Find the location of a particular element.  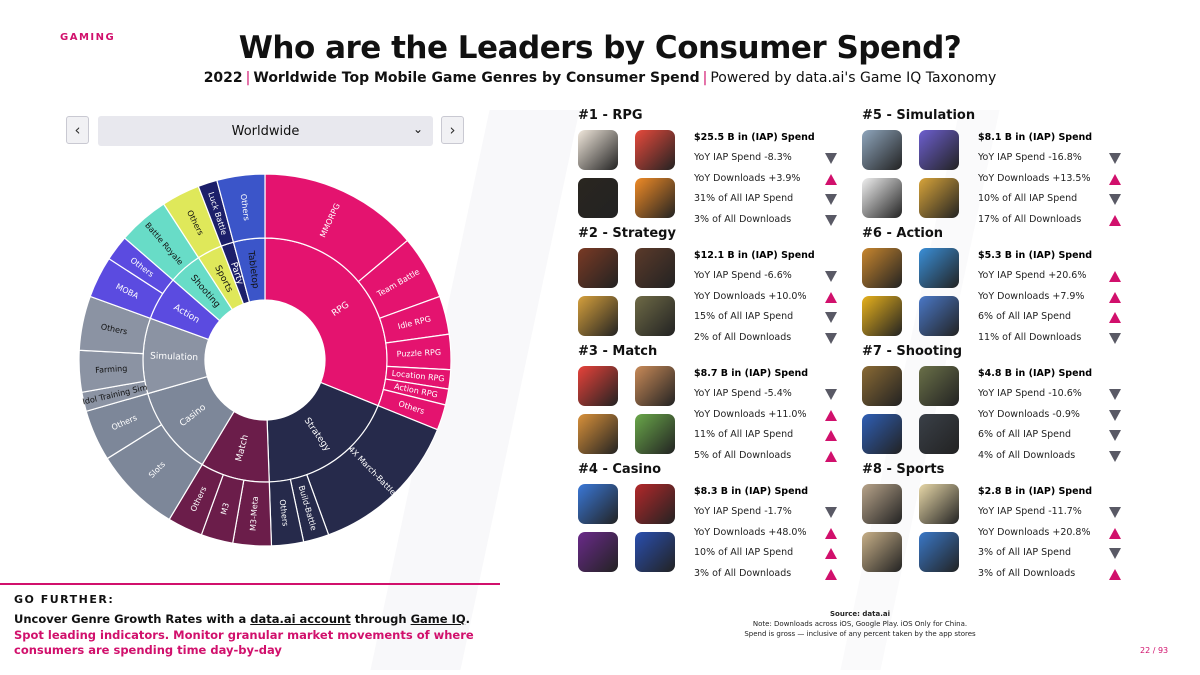

genre-title: #2 - Strategy is located at coordinates (627, 233).